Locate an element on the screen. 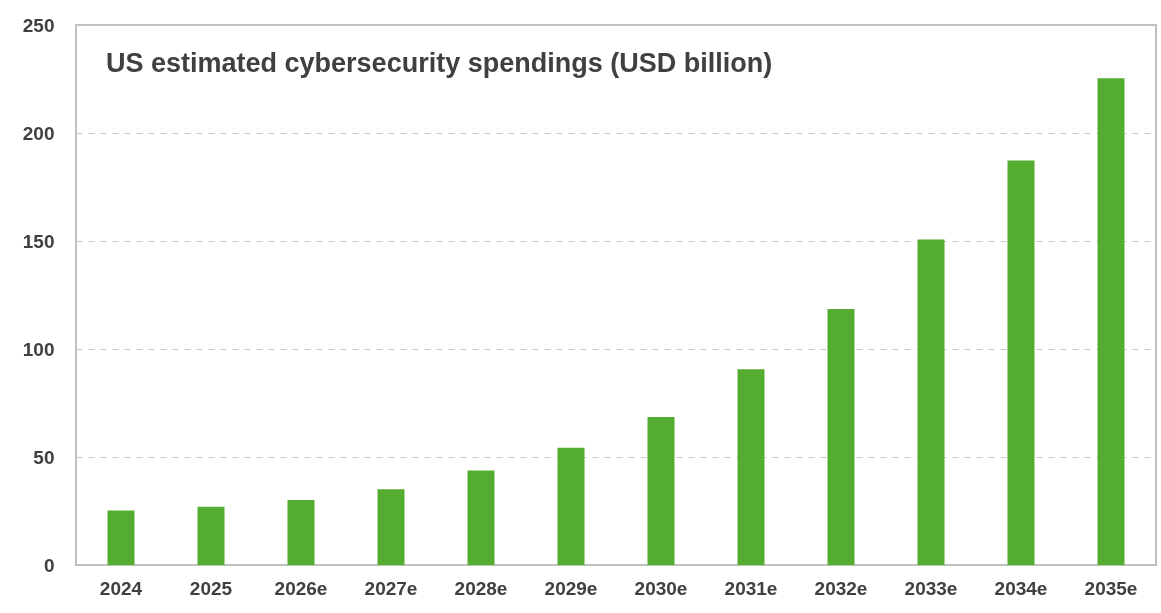 The width and height of the screenshot is (1161, 613). x-tick-label: 2025 is located at coordinates (211, 588).